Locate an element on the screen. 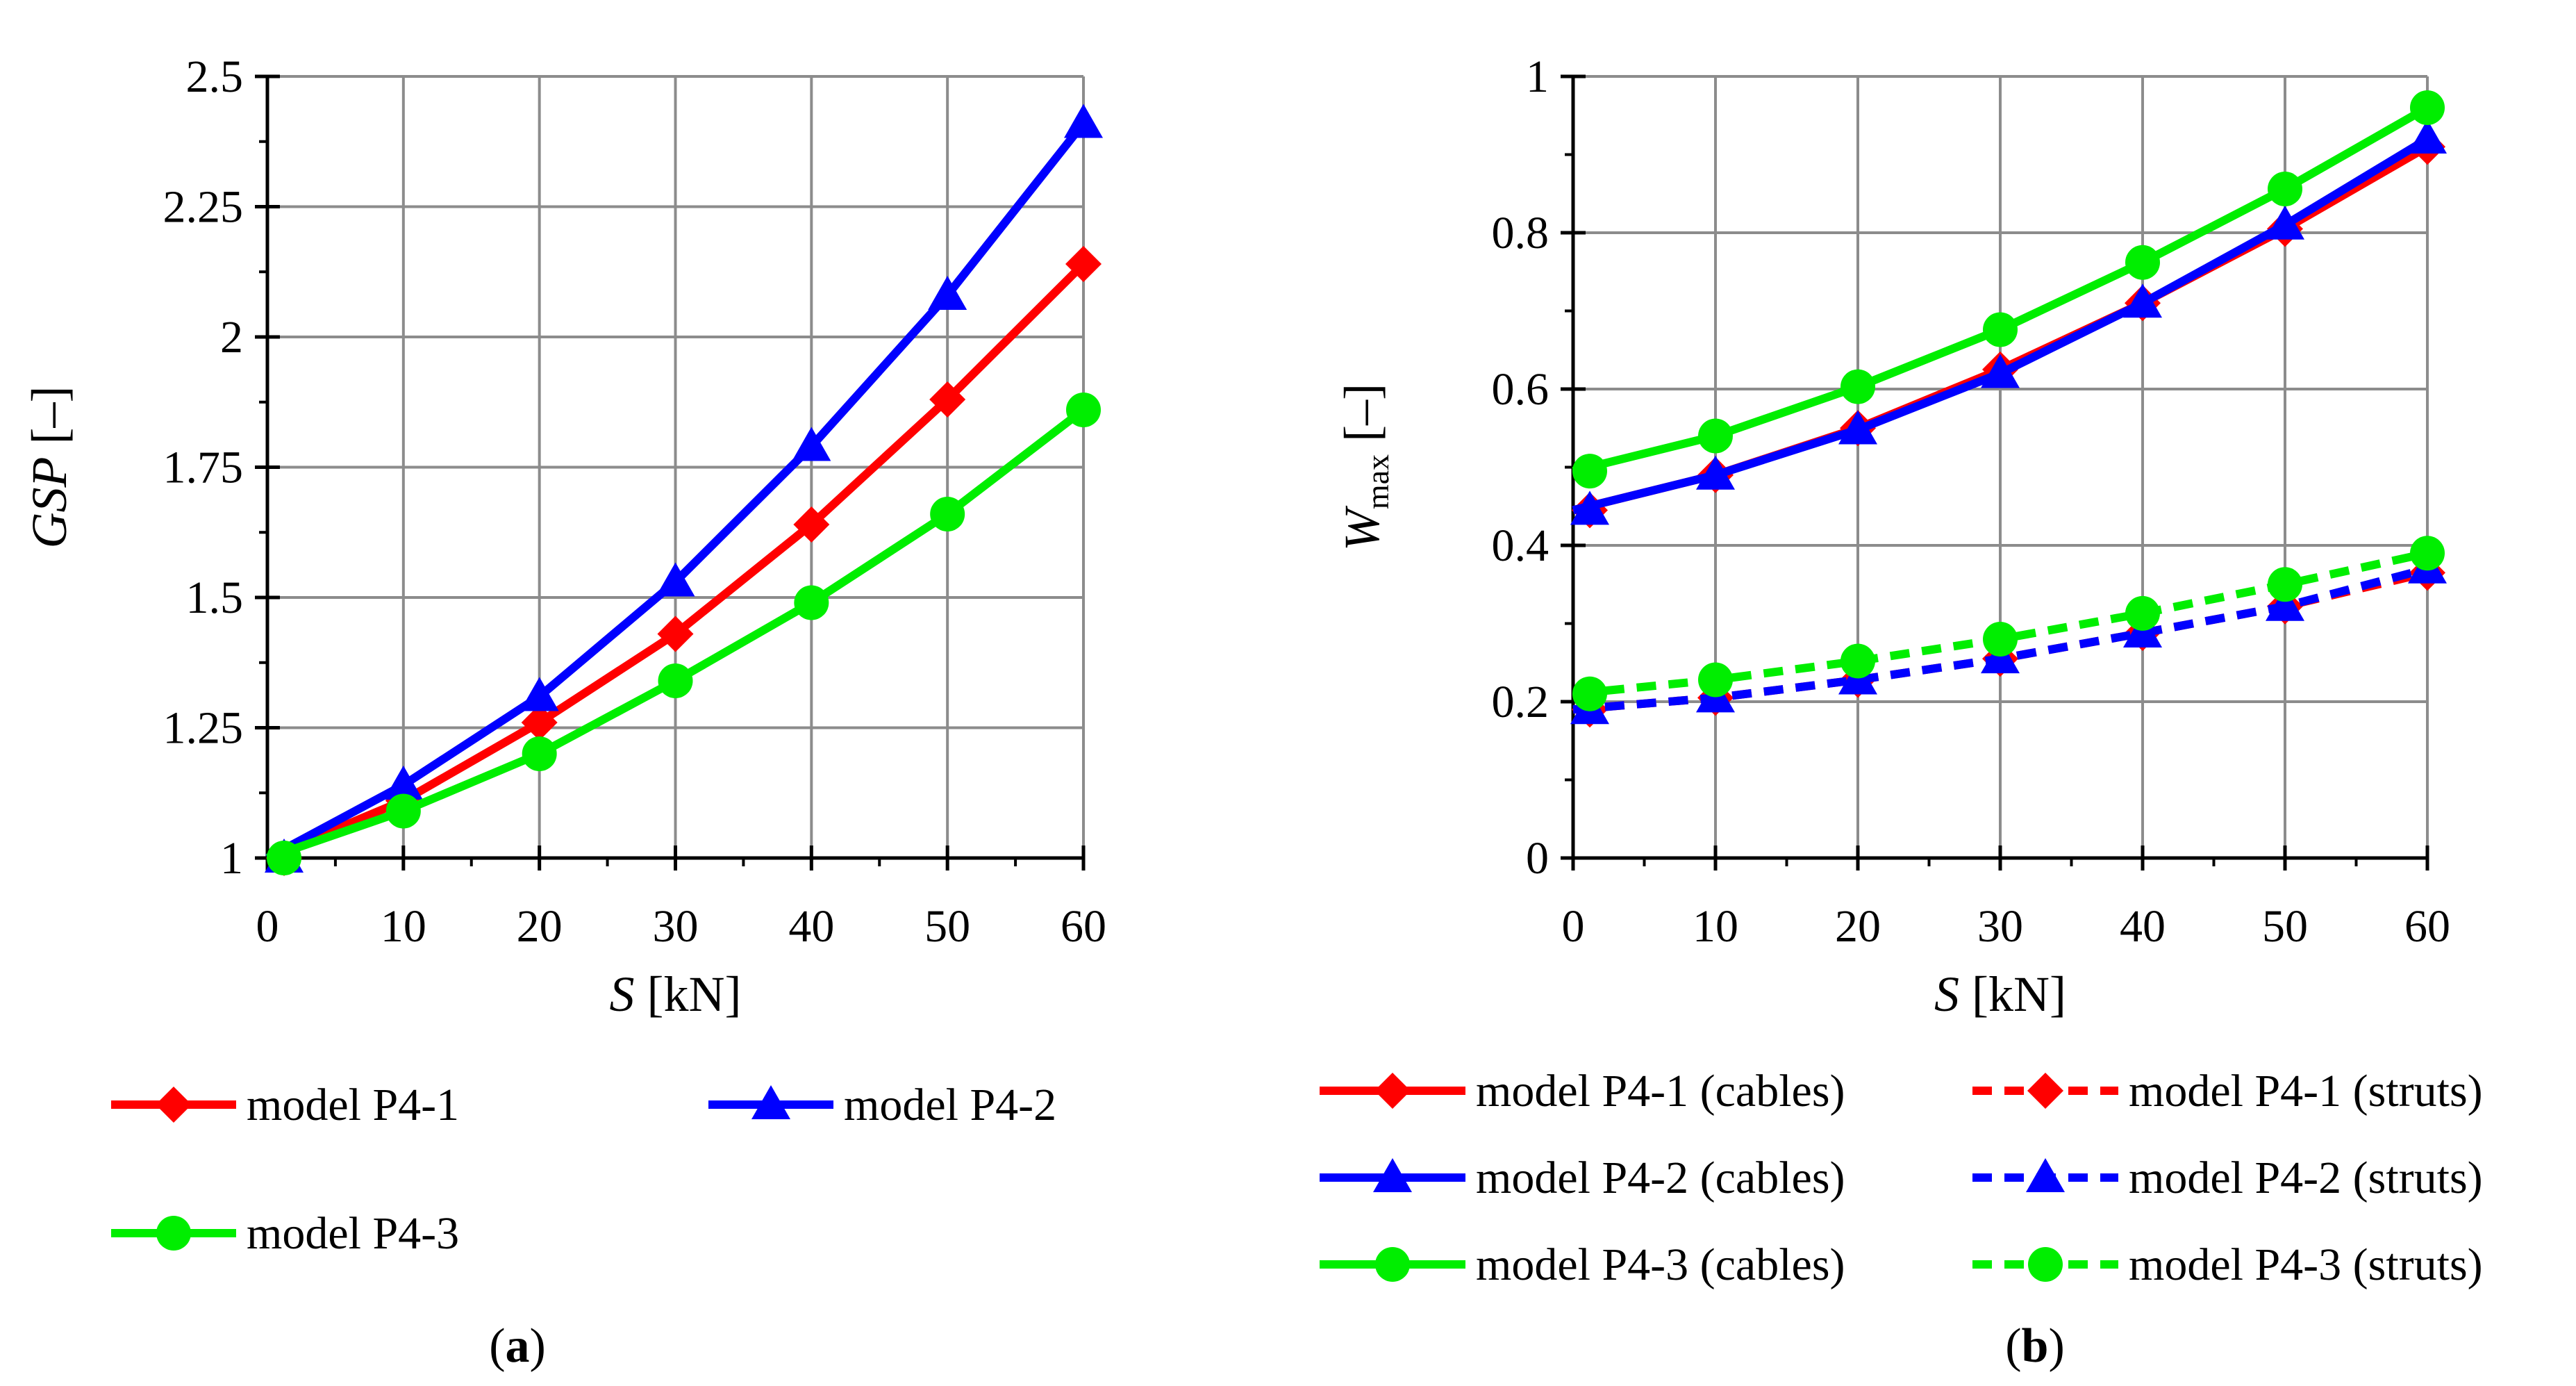 The width and height of the screenshot is (2576, 1386). panel-label-letter: a is located at coordinates (518, 1346).